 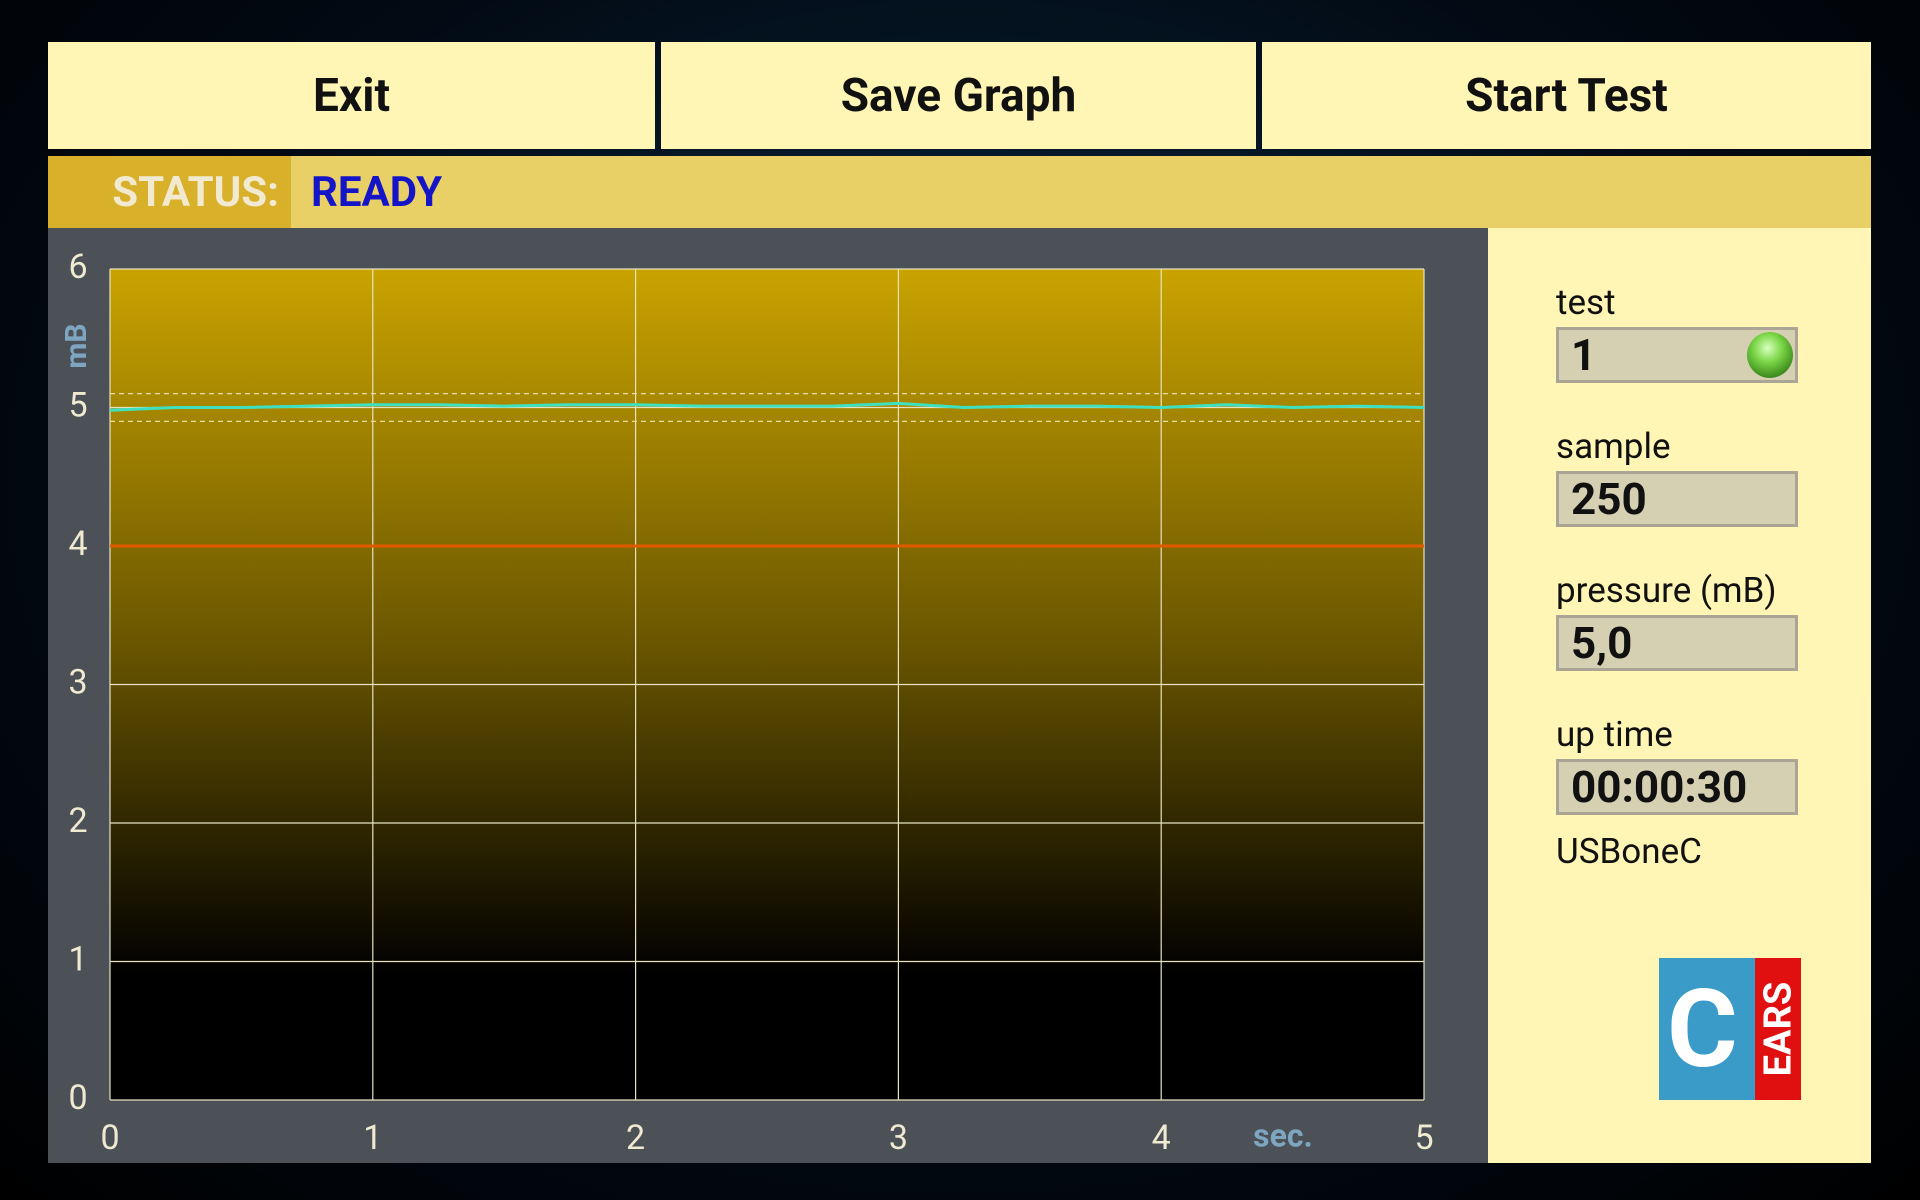 I want to click on status-value: READY, so click(x=377, y=192).